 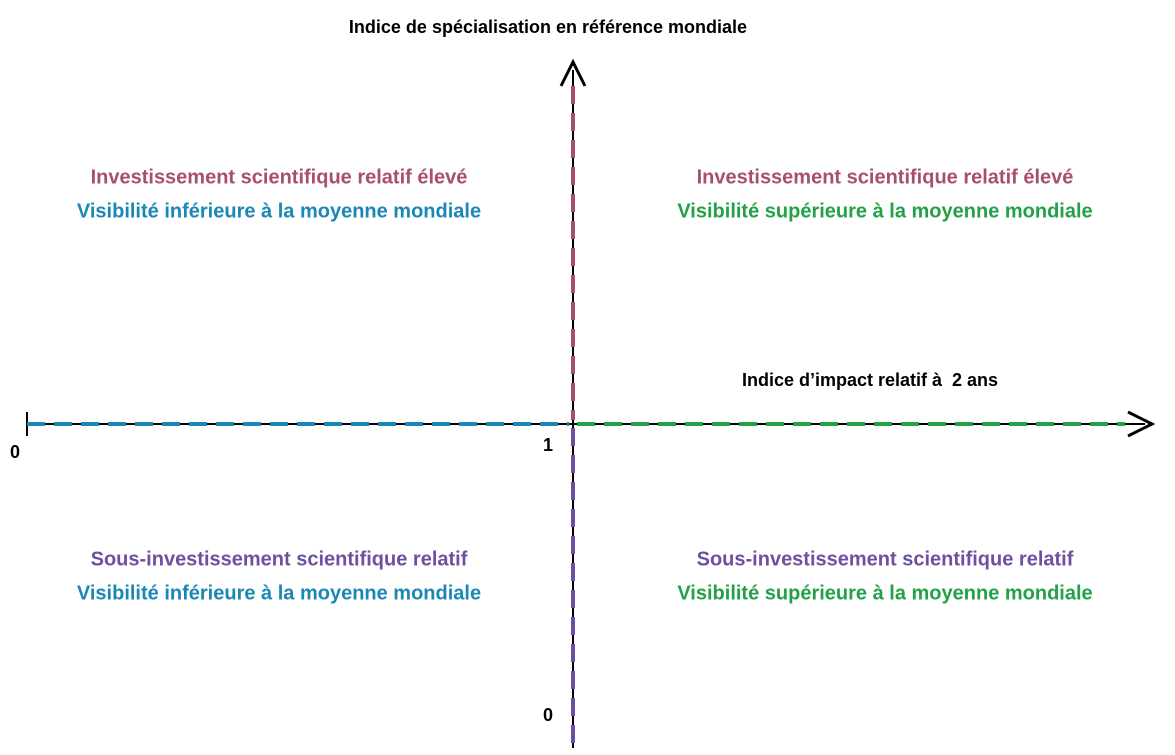 I want to click on x-origin-label: 0, so click(x=15, y=452).